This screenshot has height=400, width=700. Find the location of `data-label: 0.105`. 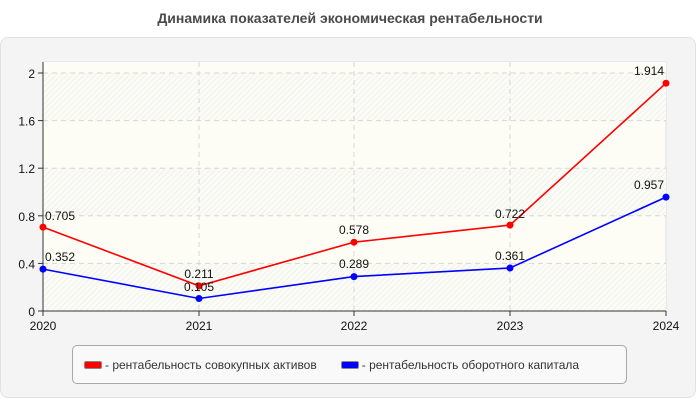

data-label: 0.105 is located at coordinates (199, 287).